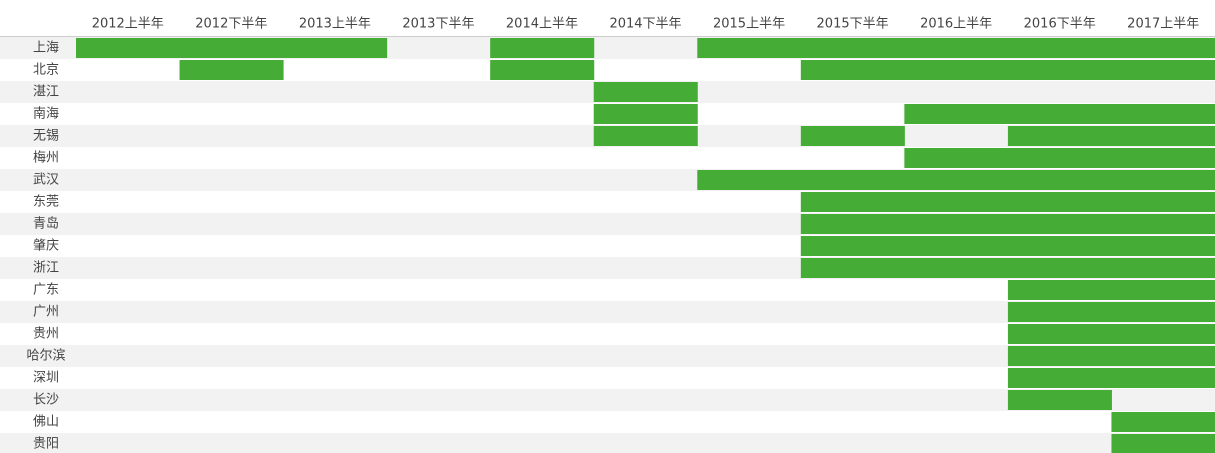 The width and height of the screenshot is (1215, 453). I want to click on row-label: 哈尔滨, so click(45, 356).